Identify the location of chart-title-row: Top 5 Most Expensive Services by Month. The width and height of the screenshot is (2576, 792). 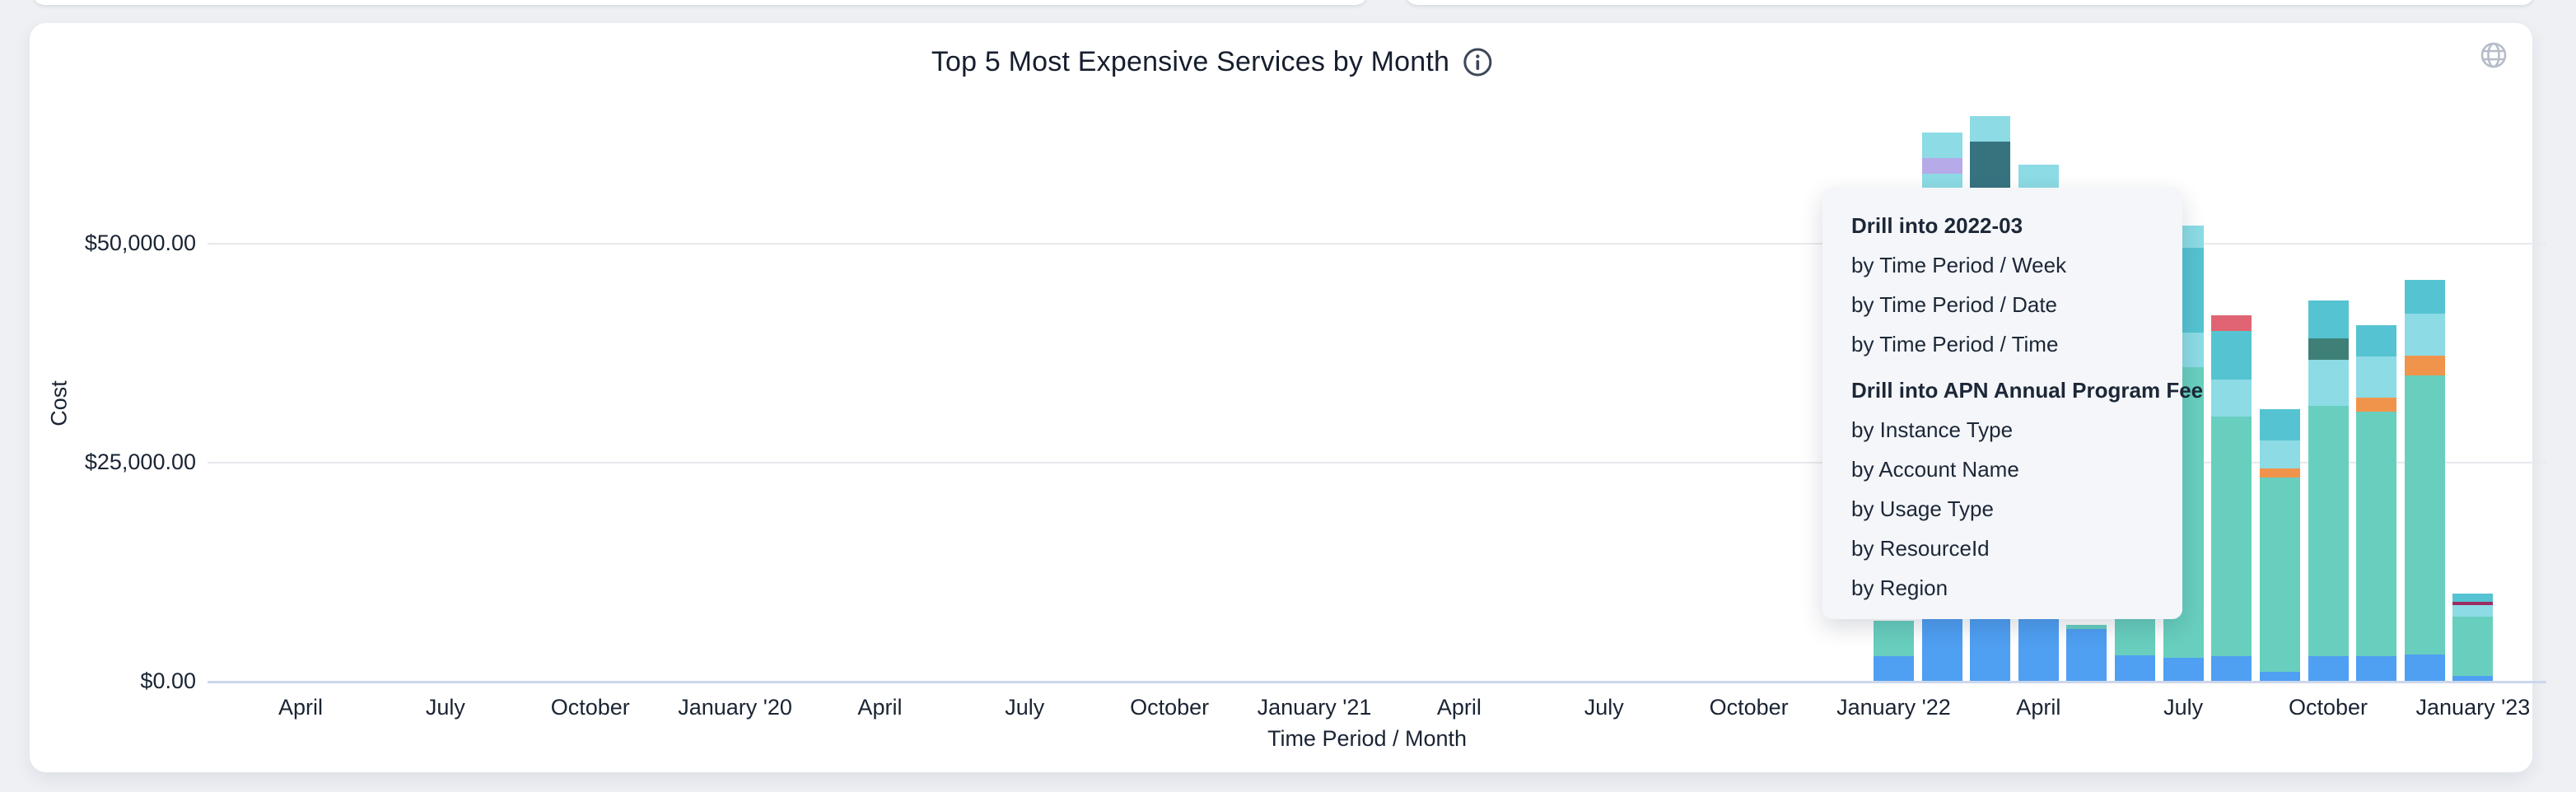
(1212, 62).